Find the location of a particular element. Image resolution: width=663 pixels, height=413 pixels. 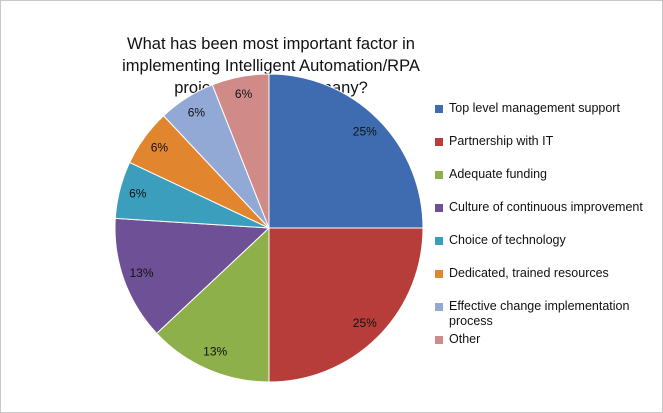

legend-item: Effective change implementation process is located at coordinates (540, 314).